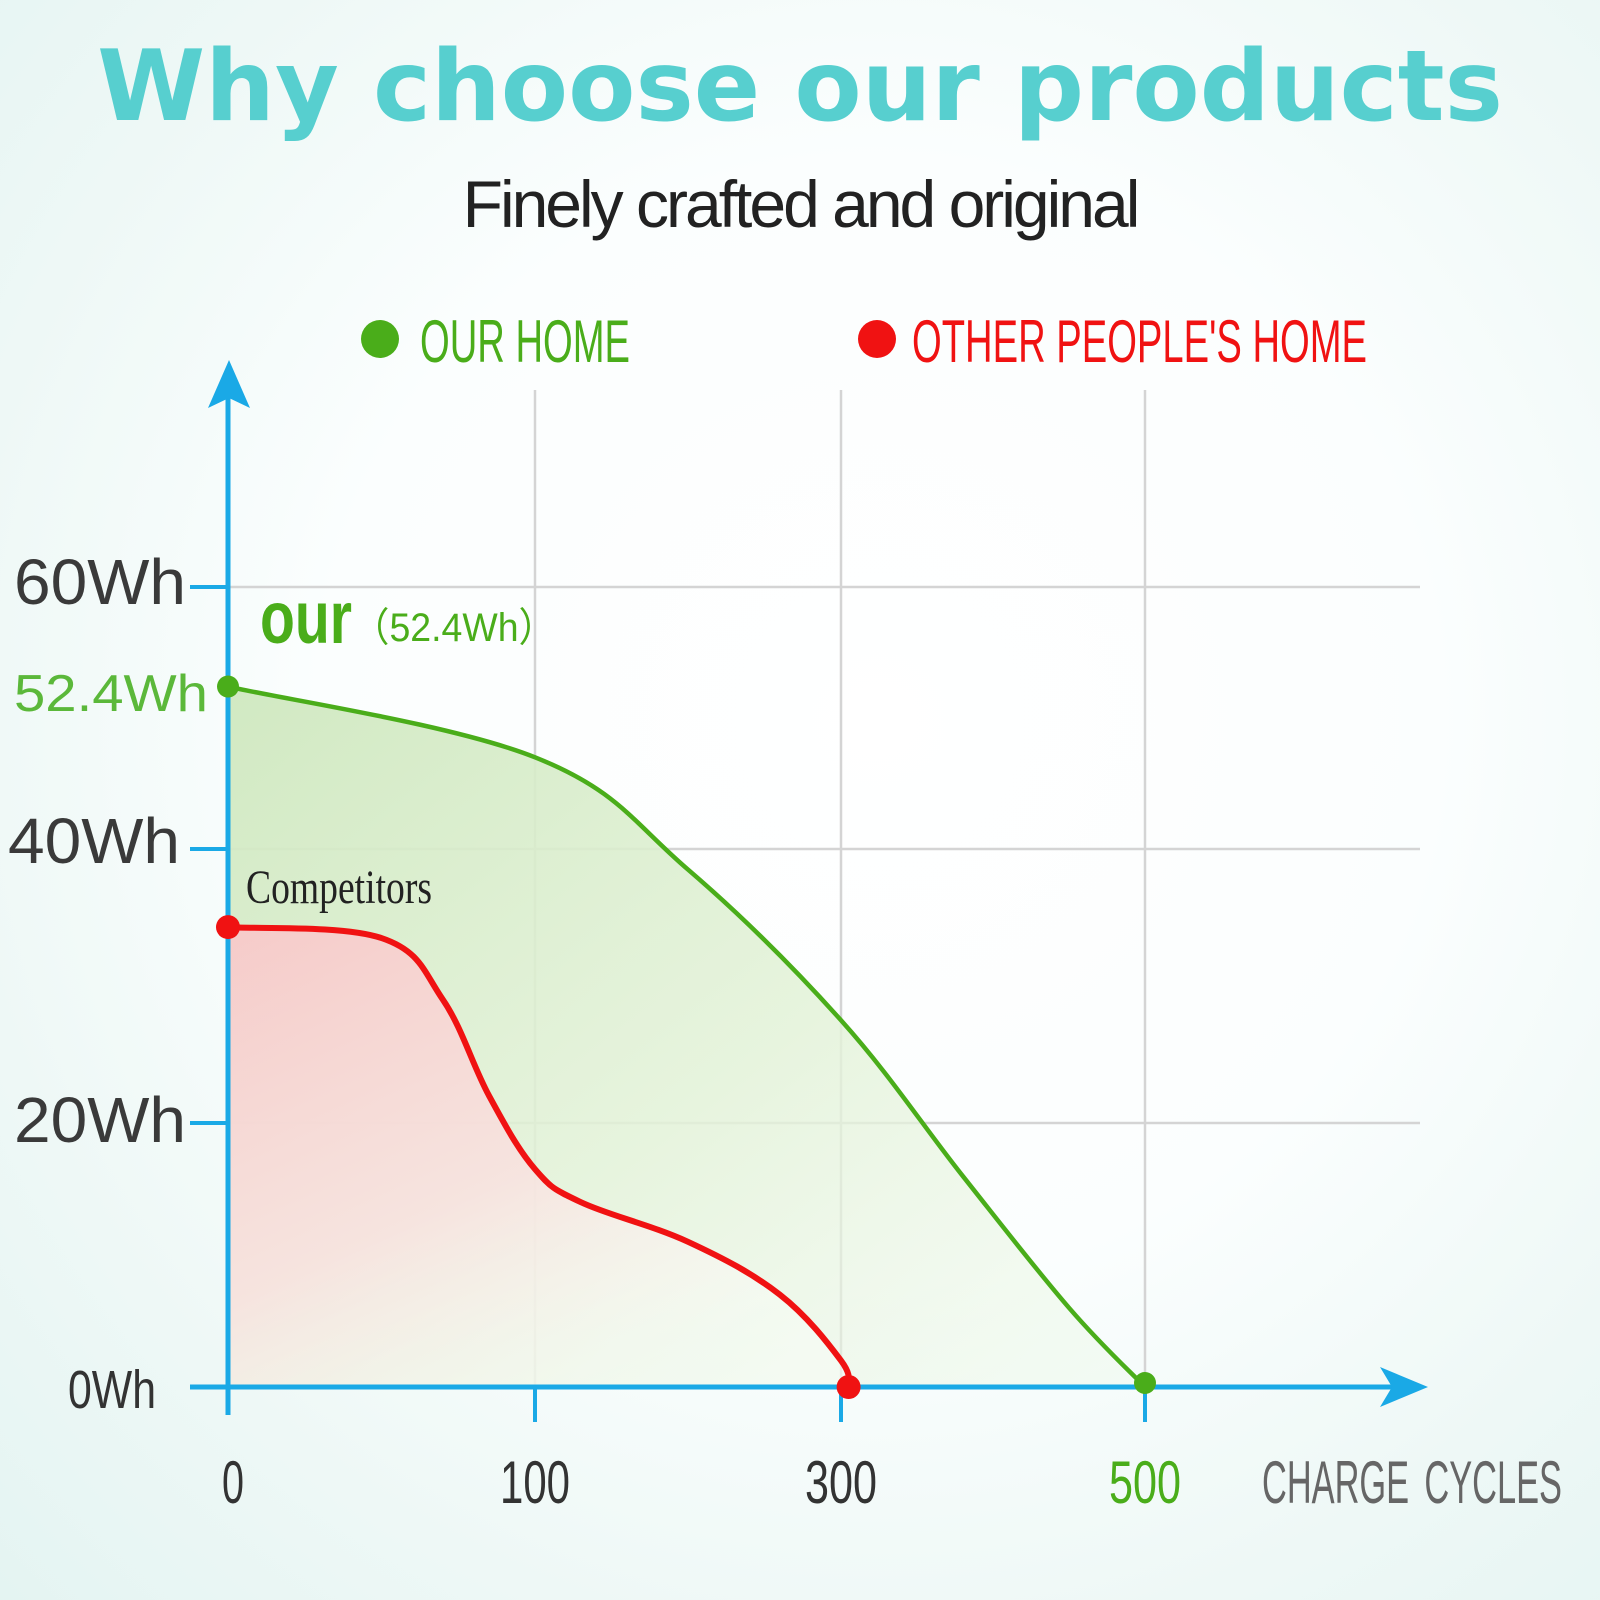  I want to click on legend-competitor-label: OTHER PEOPLE'S HOME, so click(1139, 341).